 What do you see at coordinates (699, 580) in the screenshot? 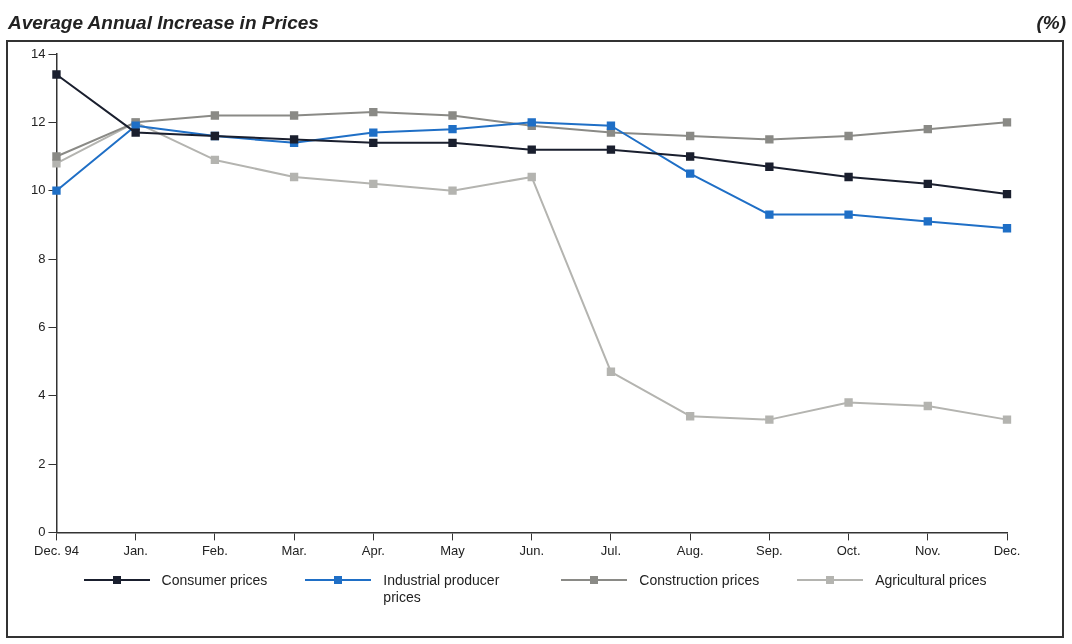
I see `legend-label: Construction prices` at bounding box center [699, 580].